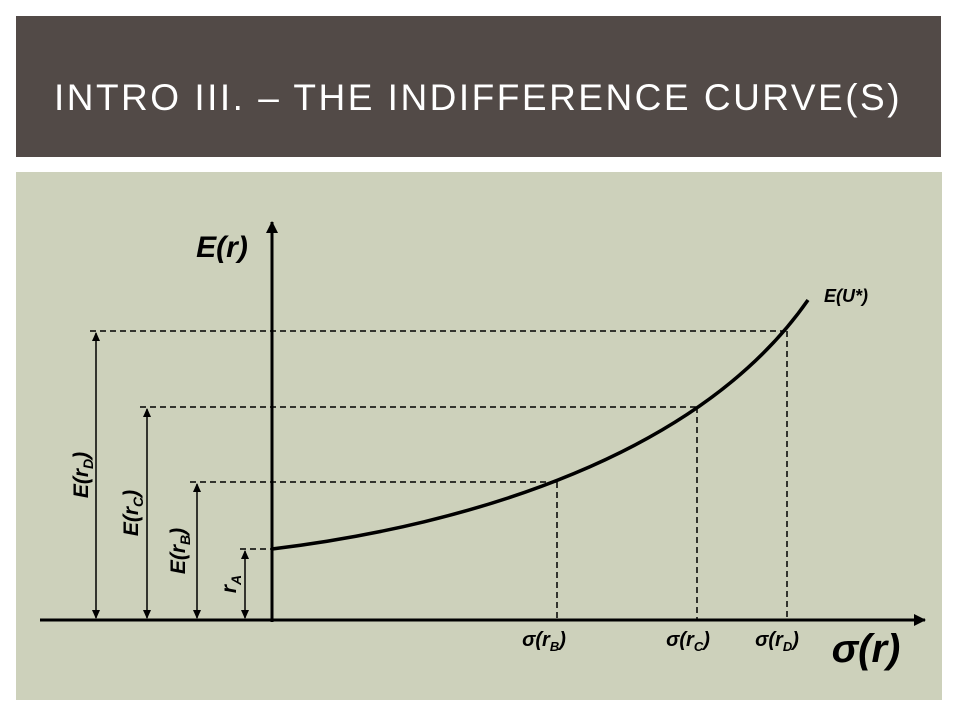 The image size is (960, 720). I want to click on x-label: σ(rD), so click(777, 641).